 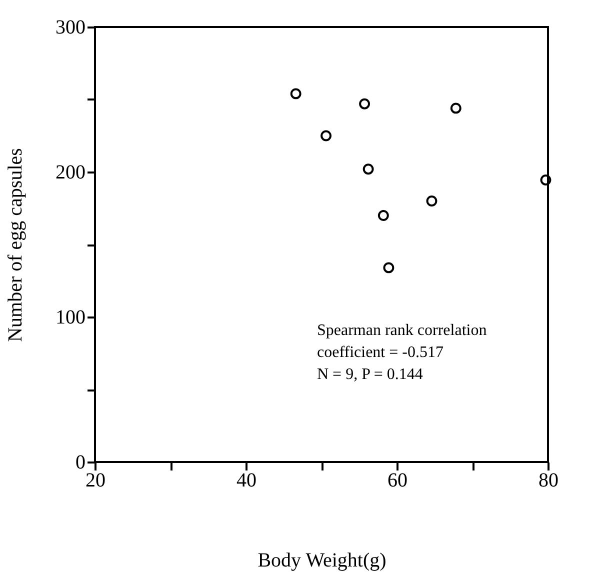 What do you see at coordinates (96, 481) in the screenshot?
I see `x-tick-label: 20` at bounding box center [96, 481].